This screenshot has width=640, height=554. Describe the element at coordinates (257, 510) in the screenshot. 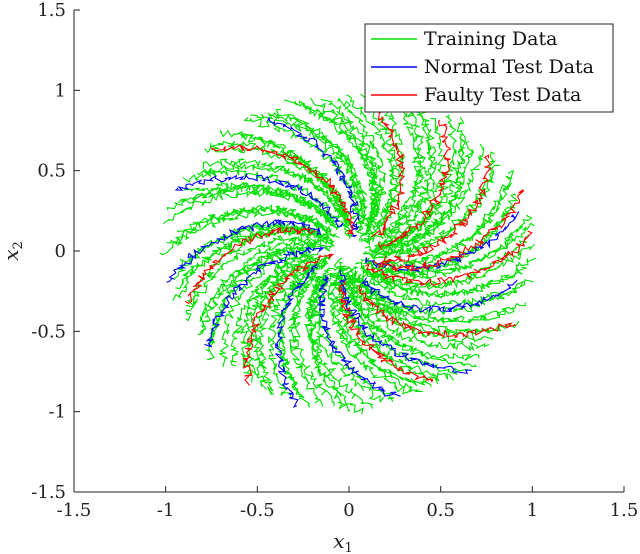

I see `x-tick-label: -0.5` at that location.